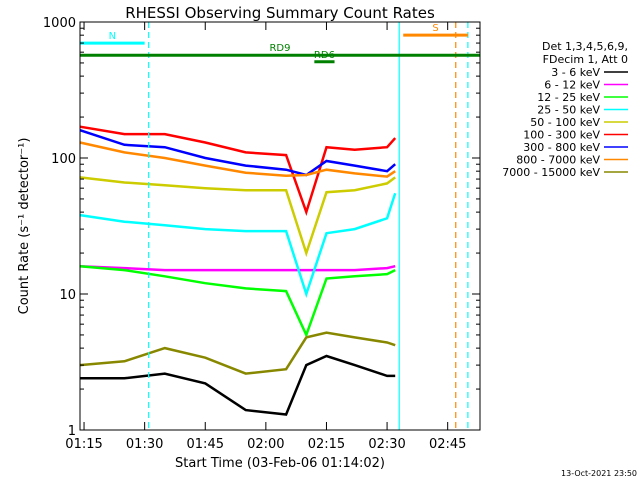 The width and height of the screenshot is (640, 480). What do you see at coordinates (63, 159) in the screenshot?
I see `y-tick-label-3: 100` at bounding box center [63, 159].